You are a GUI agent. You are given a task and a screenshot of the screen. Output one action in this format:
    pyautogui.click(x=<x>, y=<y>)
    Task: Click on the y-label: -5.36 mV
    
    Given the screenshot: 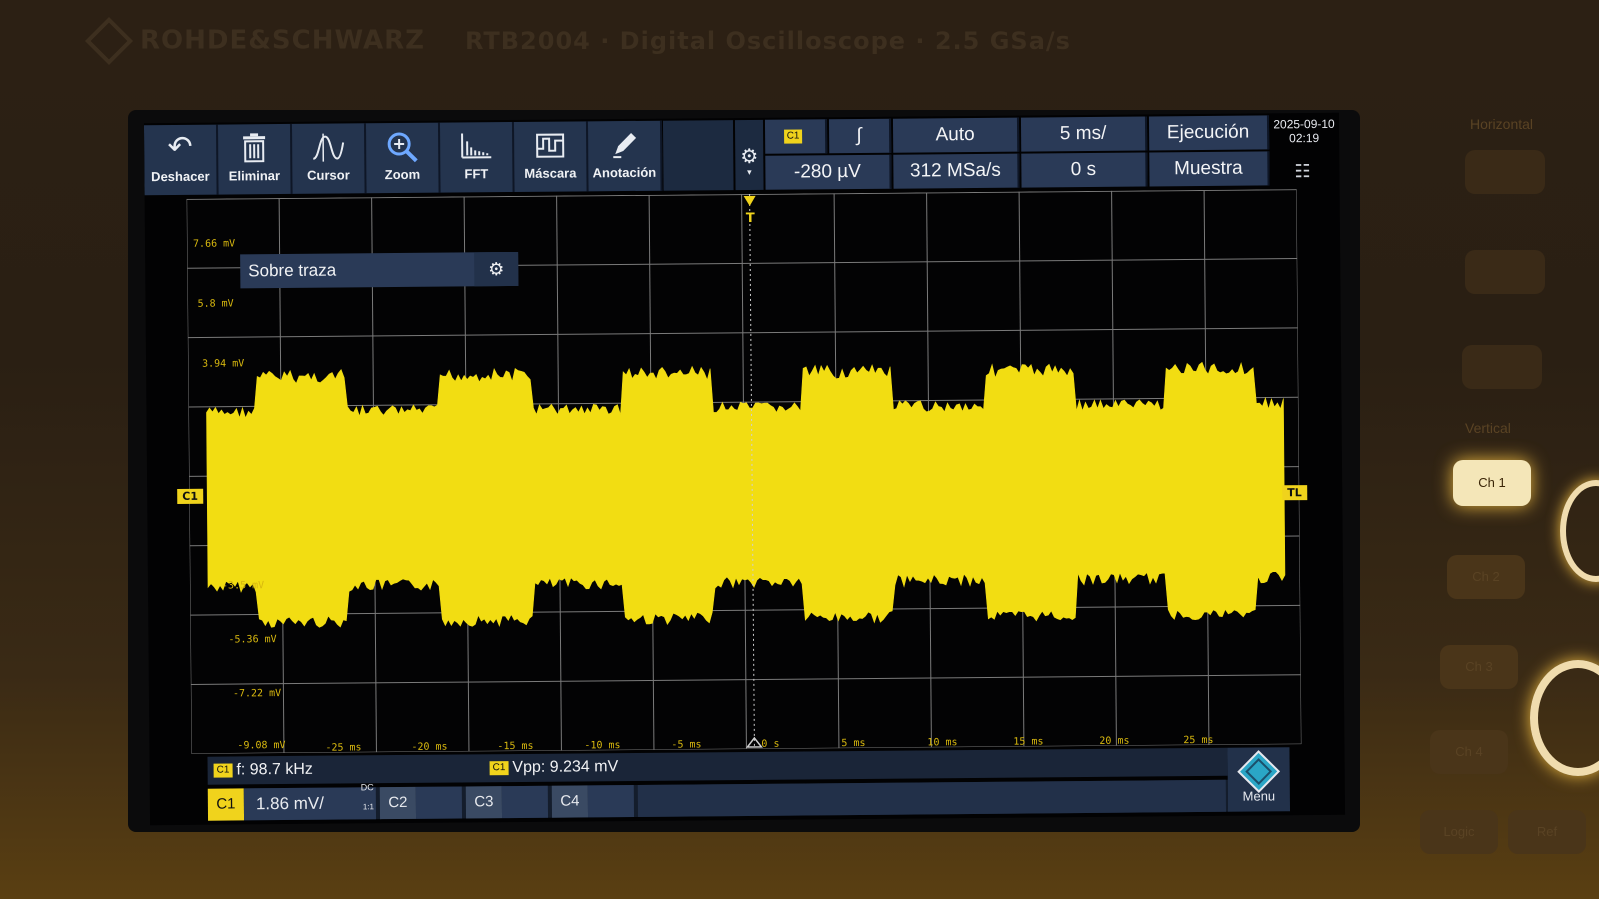 What is the action you would take?
    pyautogui.click(x=252, y=640)
    